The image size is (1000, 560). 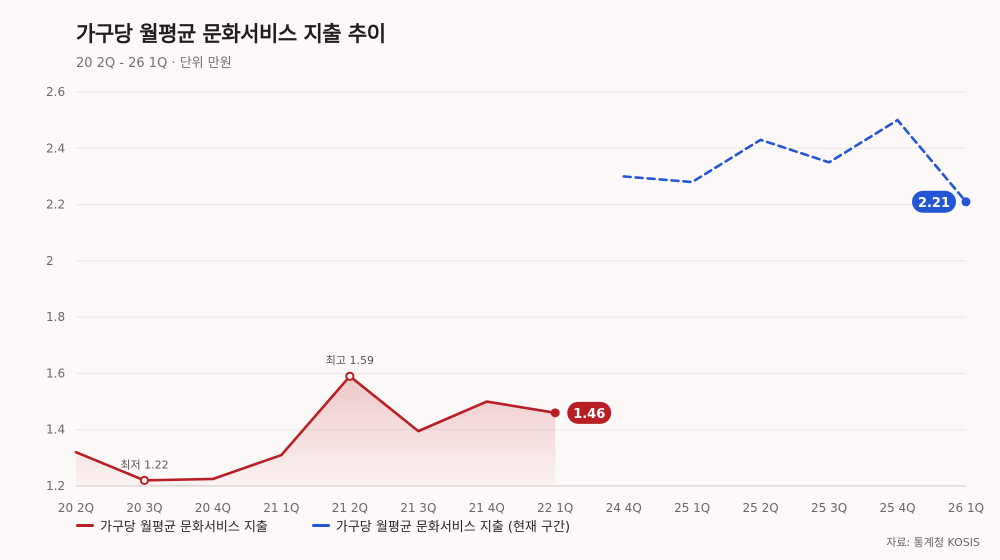 I want to click on annotation-label: 최고 1.59, so click(x=350, y=360).